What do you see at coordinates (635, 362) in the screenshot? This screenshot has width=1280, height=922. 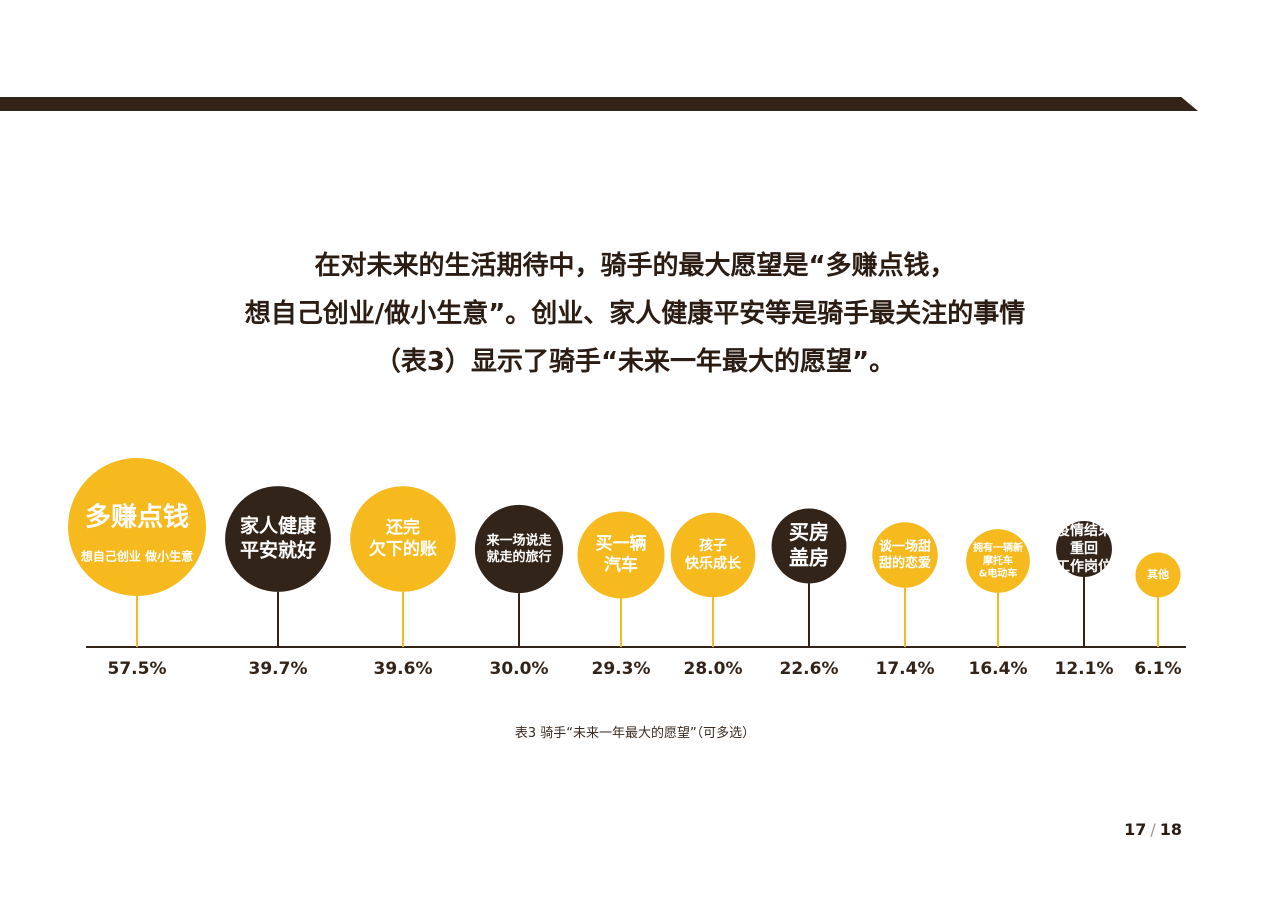 I see `intro-line-3: （表3）显示了骑手“未来一年最大的愿望”。` at bounding box center [635, 362].